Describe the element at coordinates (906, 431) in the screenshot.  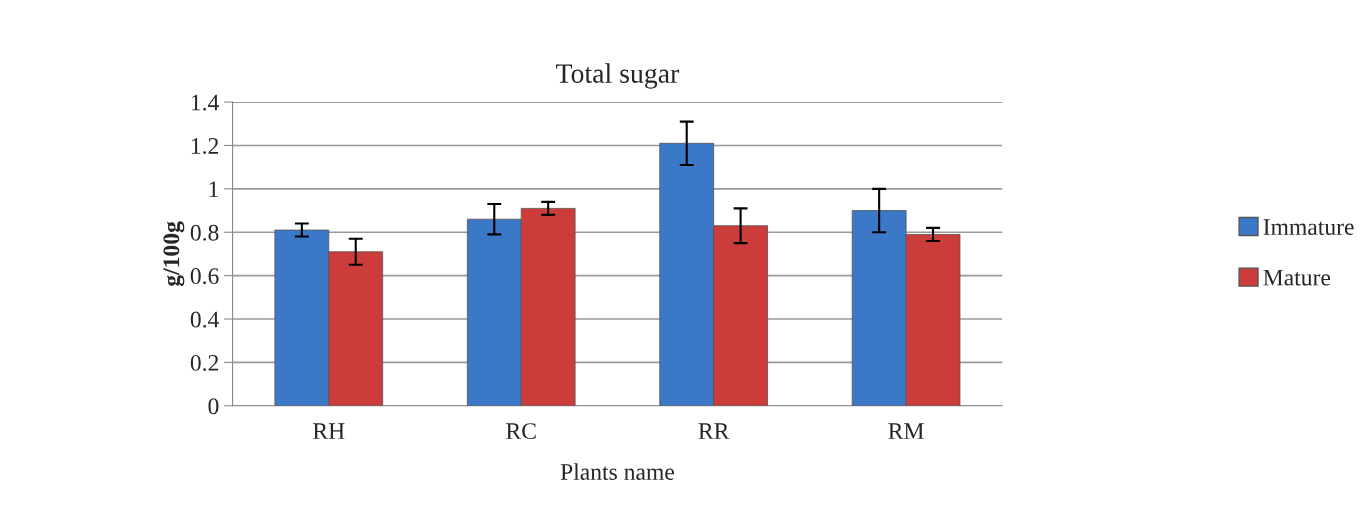
I see `x-tick-label: RM` at that location.